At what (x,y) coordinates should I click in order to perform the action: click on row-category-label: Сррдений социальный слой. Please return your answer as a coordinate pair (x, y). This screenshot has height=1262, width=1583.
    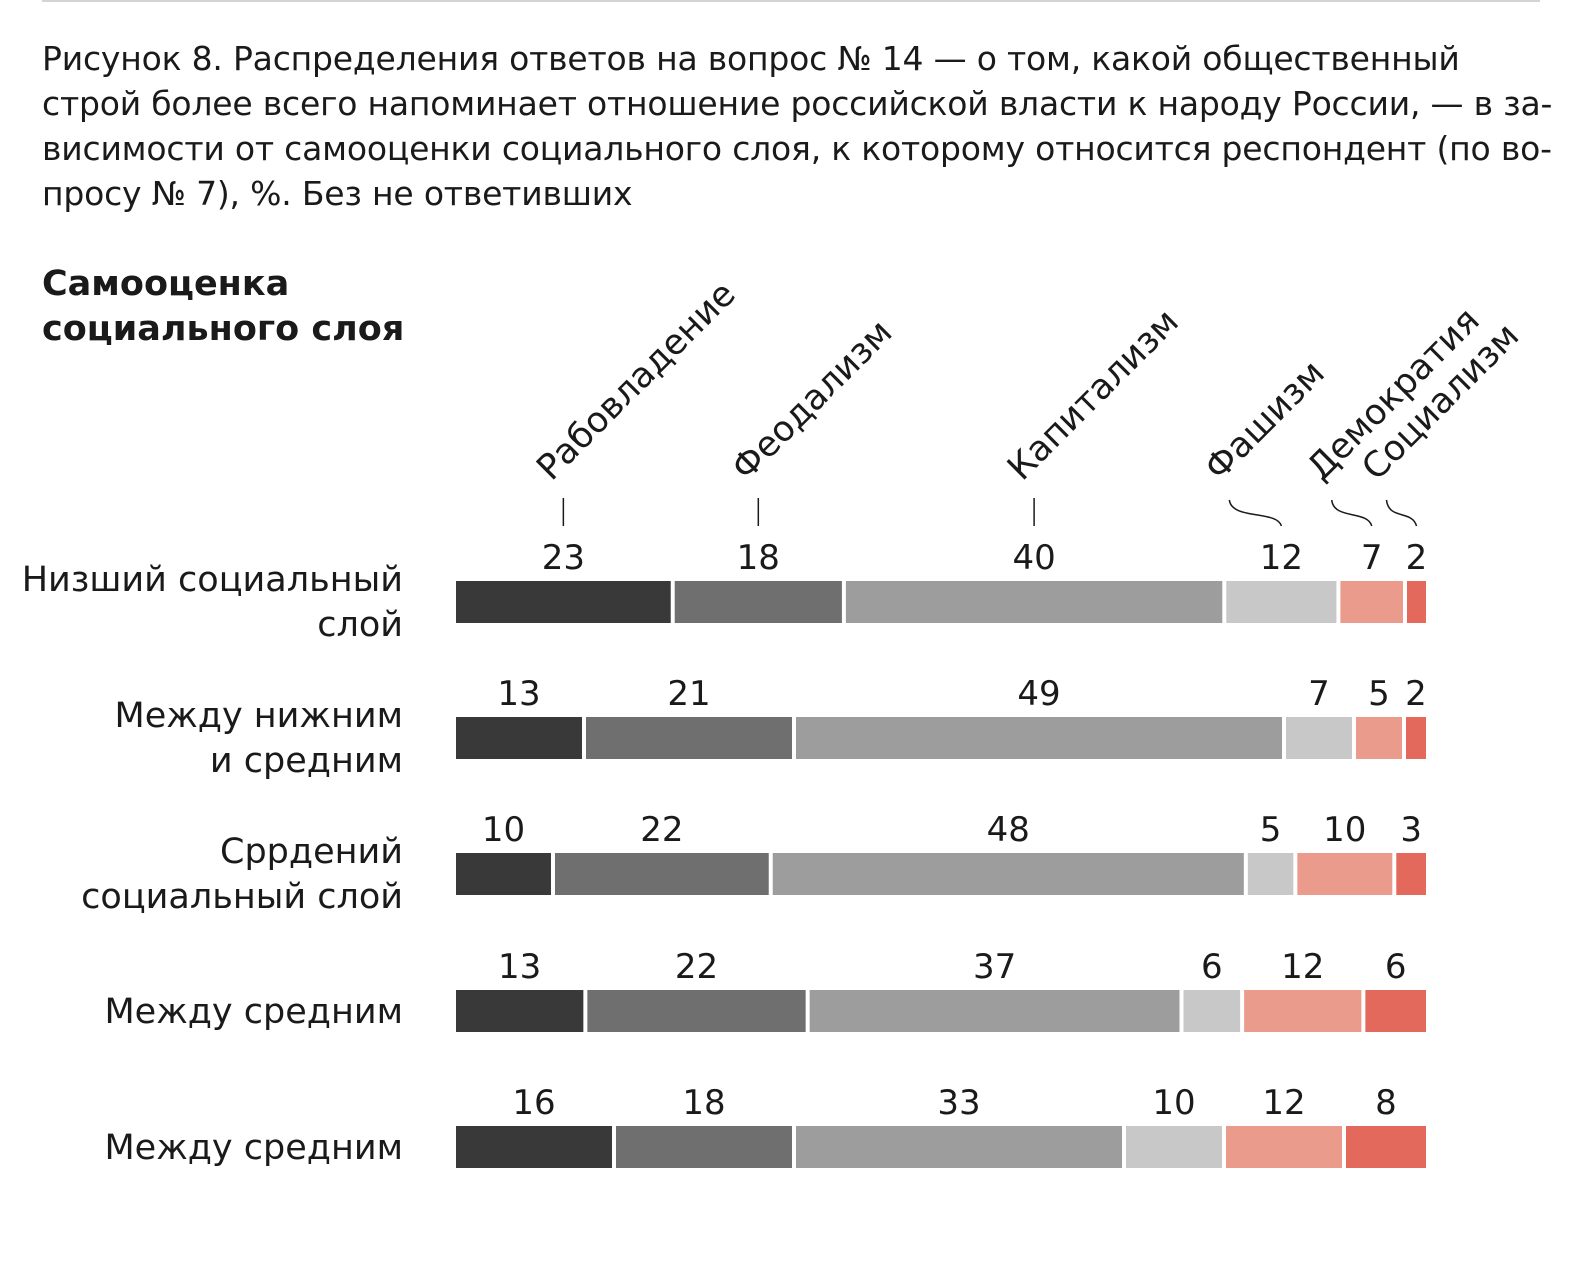
    Looking at the image, I should click on (242, 874).